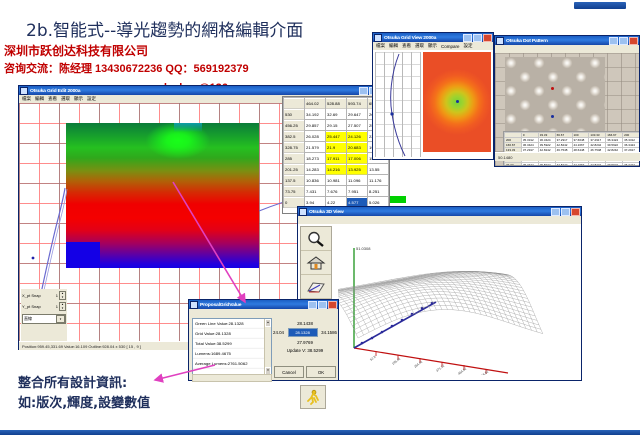 The image size is (640, 435). What do you see at coordinates (357, 114) in the screenshot?
I see `table-cell: 29.647` at bounding box center [357, 114].